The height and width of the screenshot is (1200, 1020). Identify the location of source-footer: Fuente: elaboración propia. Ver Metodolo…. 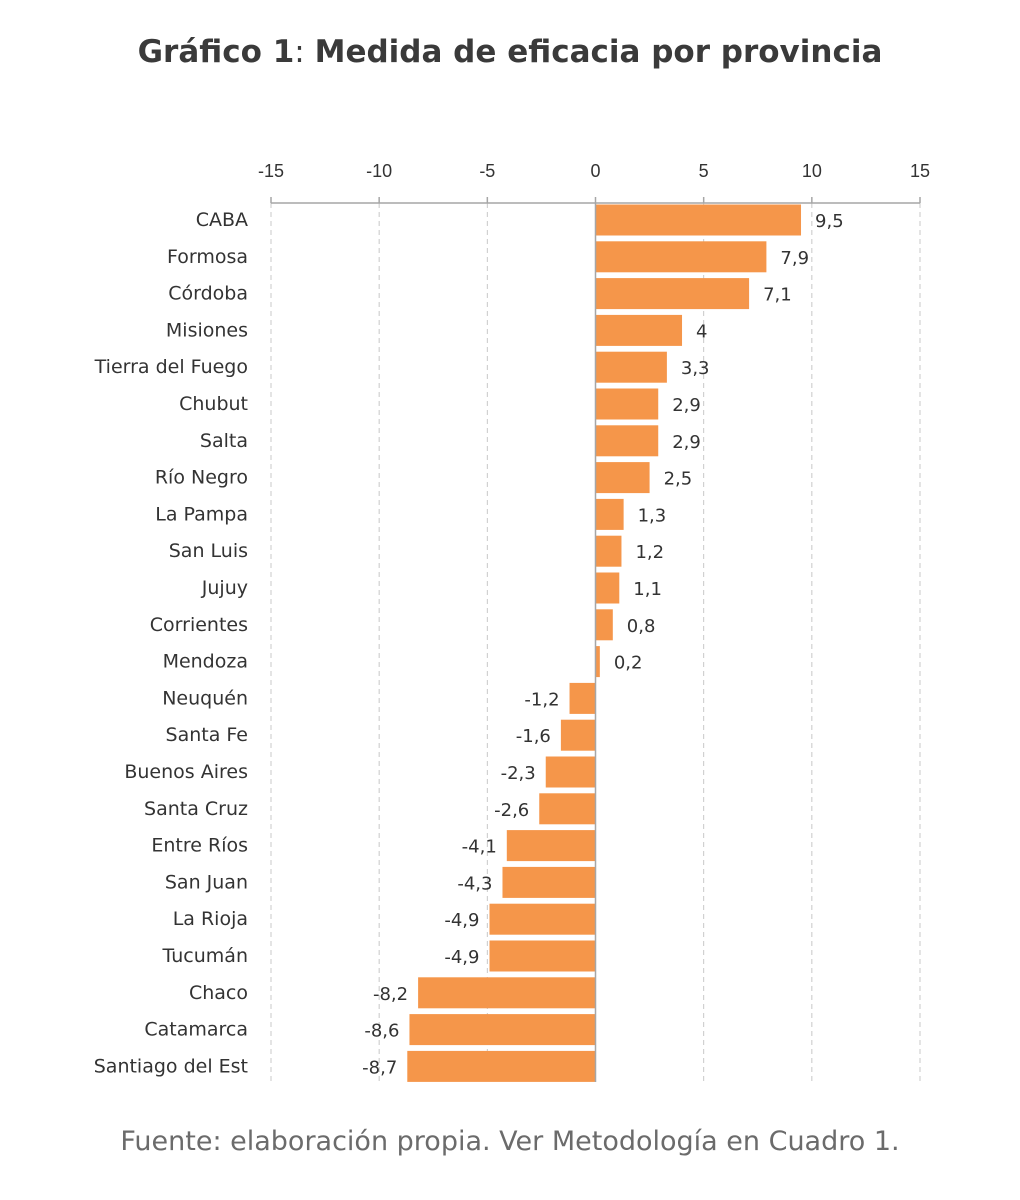
(510, 1141).